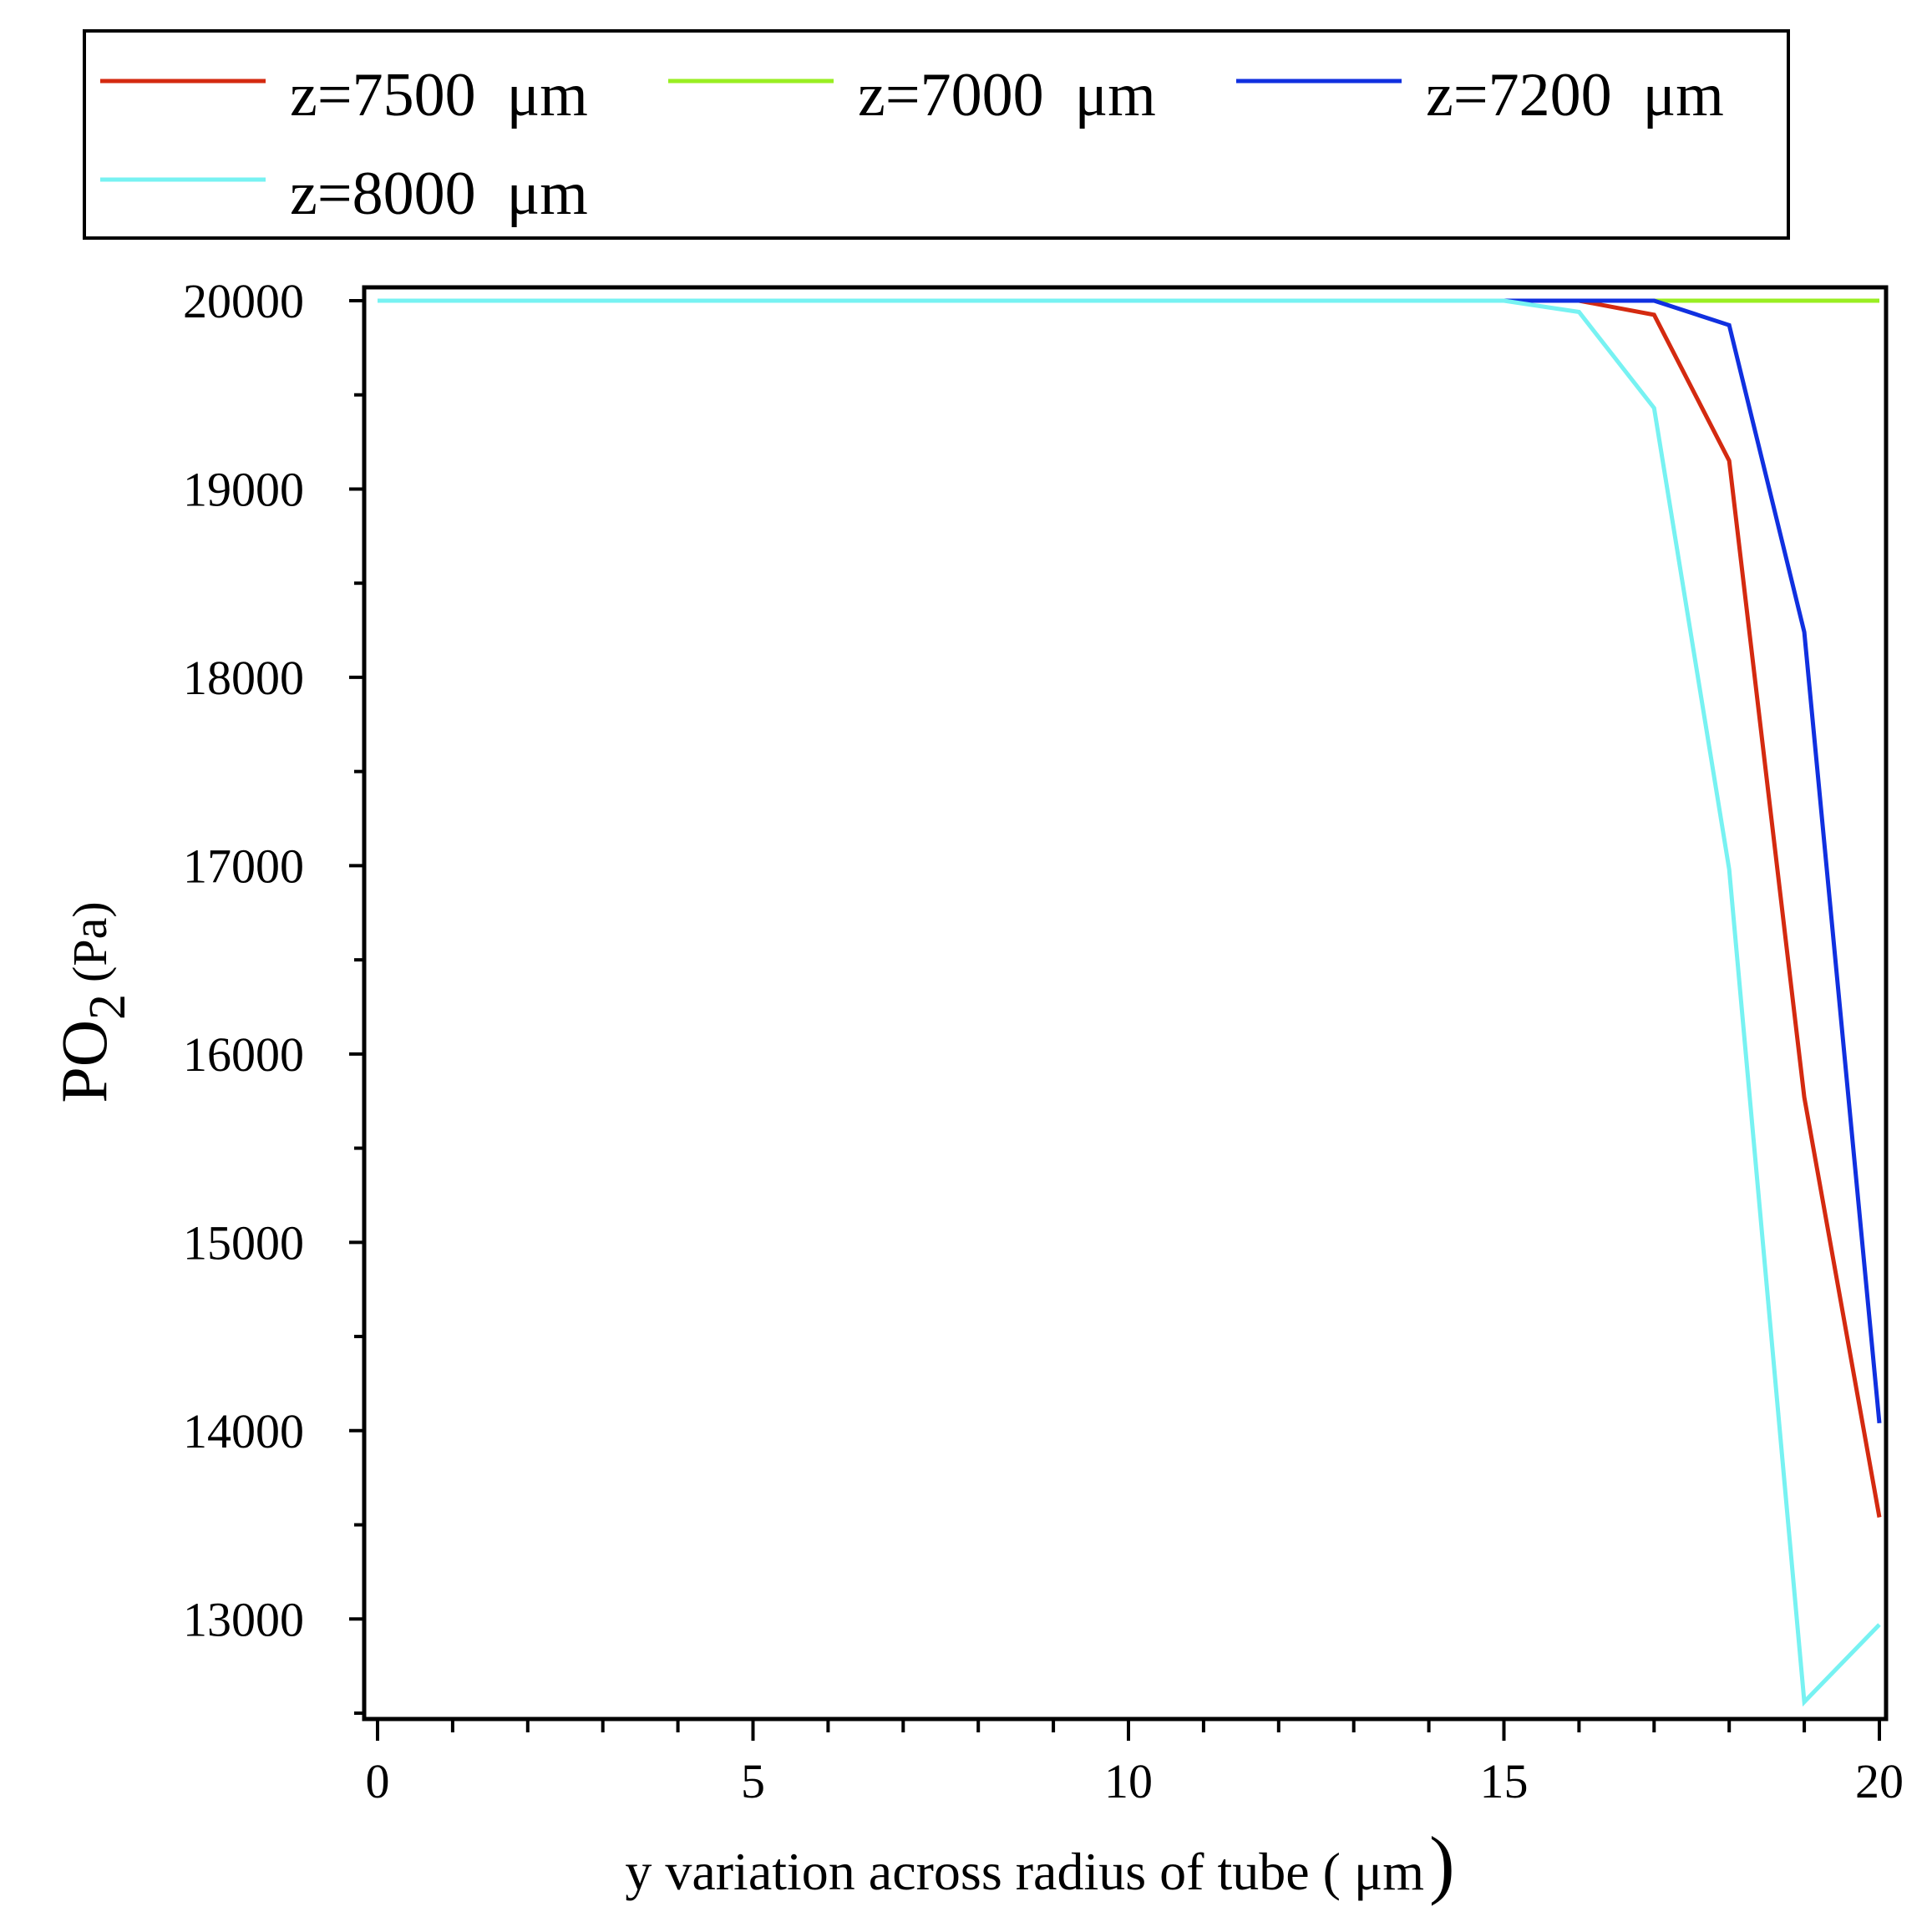 The image size is (1932, 1932). I want to click on x-tick-label: 10, so click(1128, 1781).